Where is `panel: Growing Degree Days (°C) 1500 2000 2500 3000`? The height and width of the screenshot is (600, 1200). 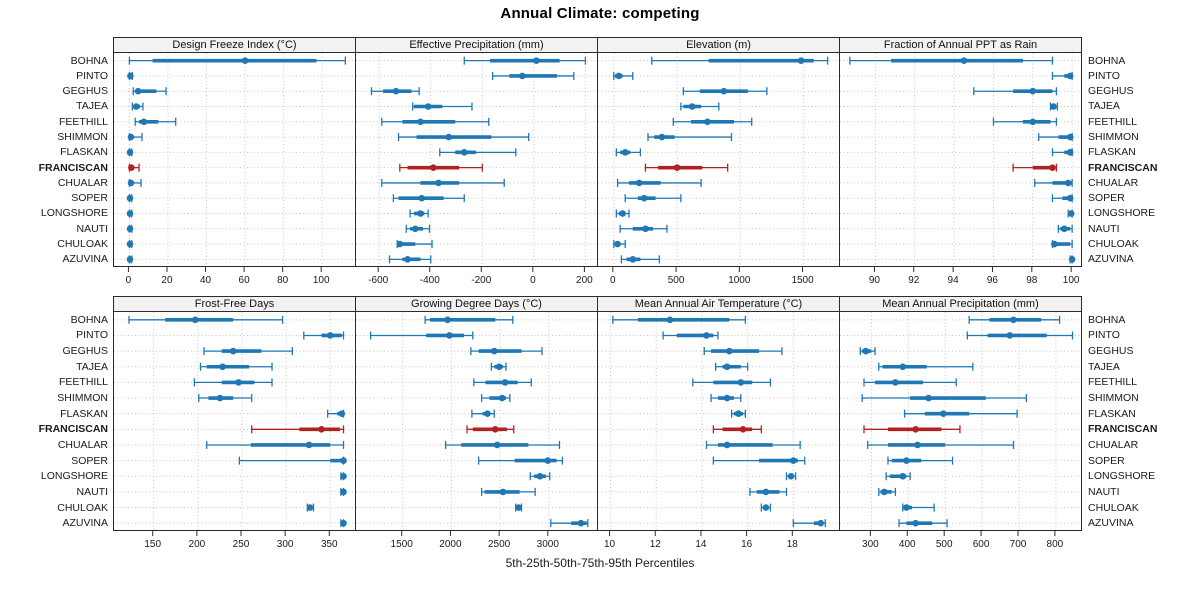 panel: Growing Degree Days (°C) 1500 2000 2500 3000 is located at coordinates (476, 424).